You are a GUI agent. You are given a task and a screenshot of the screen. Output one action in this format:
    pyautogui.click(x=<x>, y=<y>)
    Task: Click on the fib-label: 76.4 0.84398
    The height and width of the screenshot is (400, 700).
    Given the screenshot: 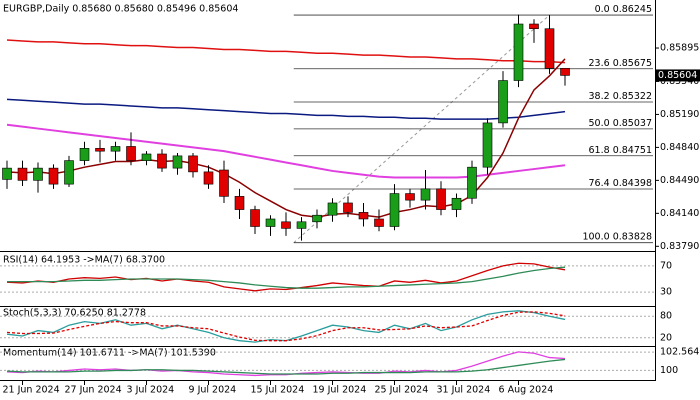 What is the action you would take?
    pyautogui.click(x=620, y=183)
    